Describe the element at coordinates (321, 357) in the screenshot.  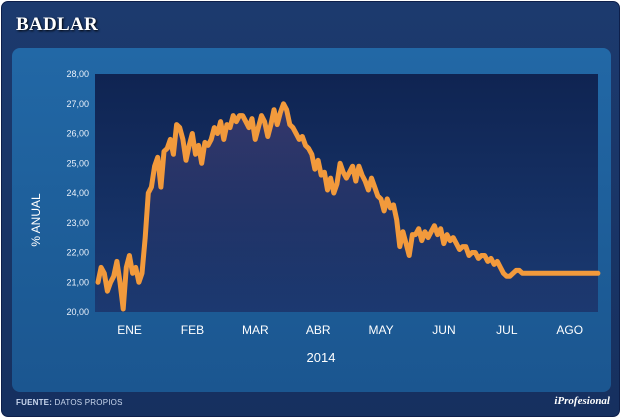
I see `x-axis-label: 2014` at that location.